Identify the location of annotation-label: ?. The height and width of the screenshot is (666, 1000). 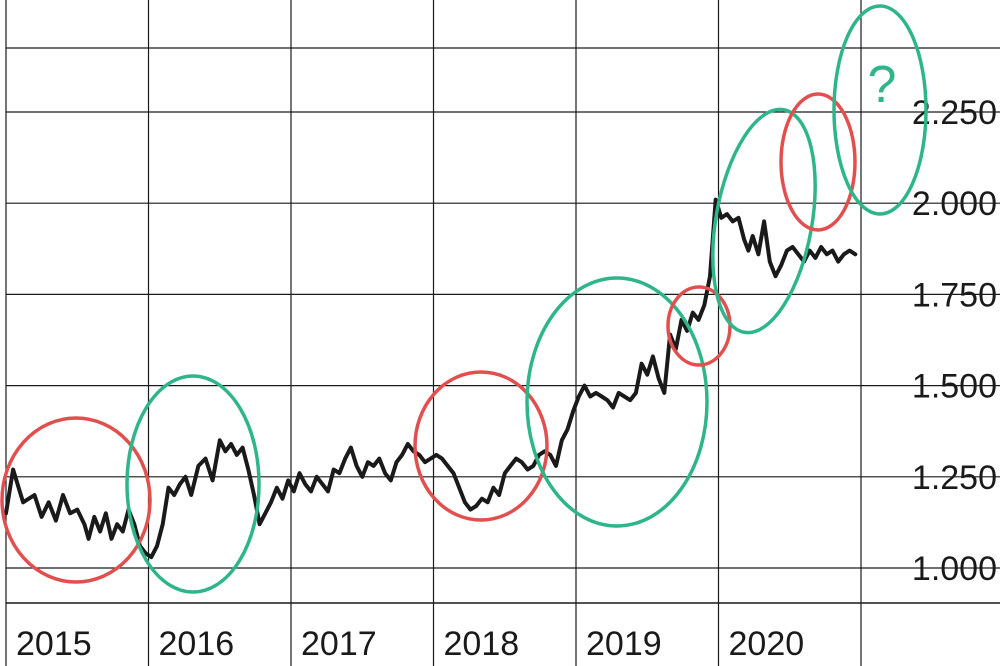
(882, 85).